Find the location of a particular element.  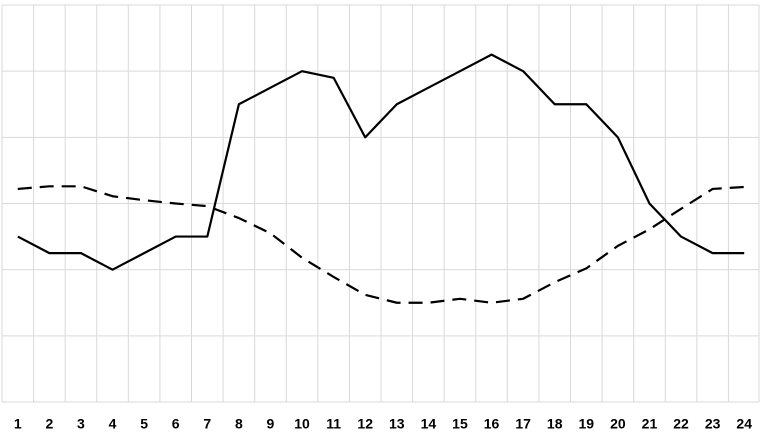

x-tick-label: 2 is located at coordinates (49, 424).